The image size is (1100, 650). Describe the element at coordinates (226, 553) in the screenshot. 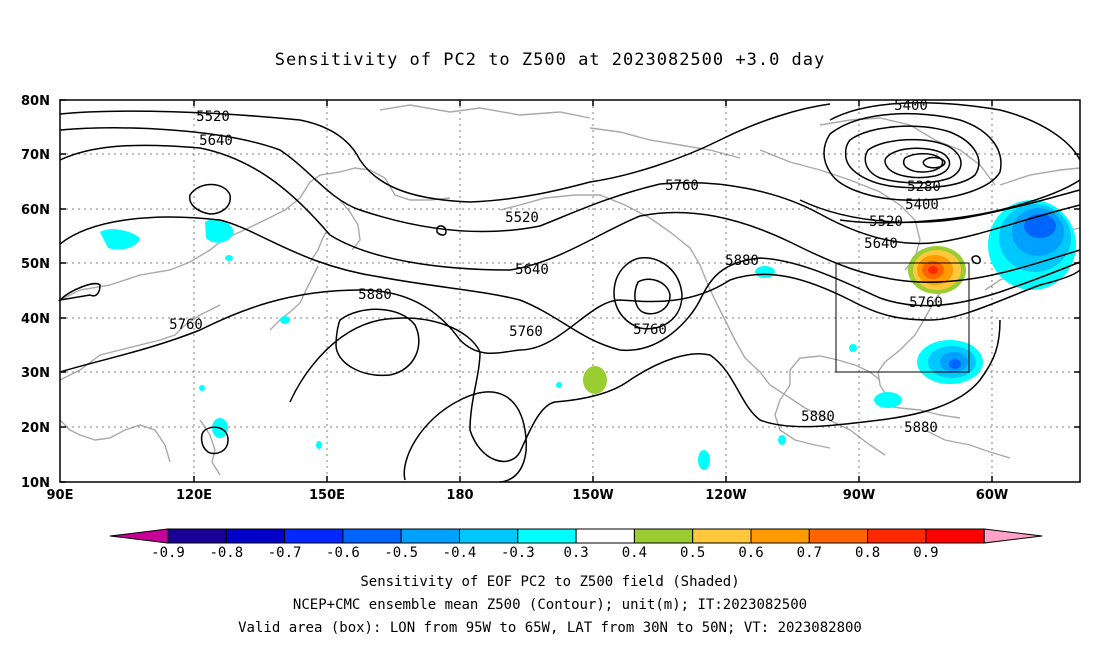

I see `colorbar-tick-label: -0.8` at that location.